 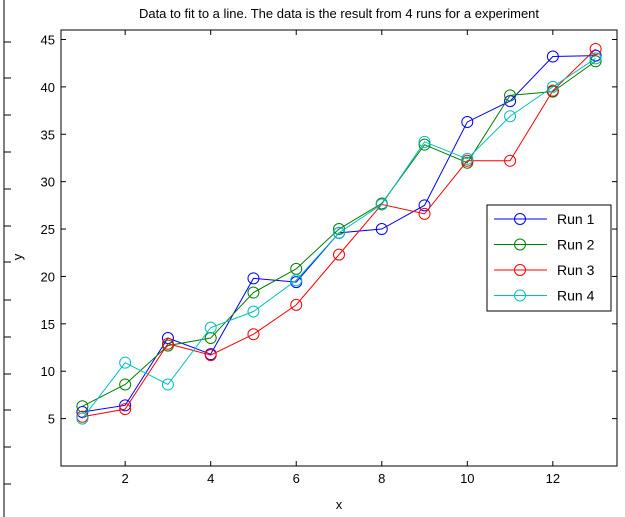 What do you see at coordinates (17, 256) in the screenshot?
I see `y-axis-label: y` at bounding box center [17, 256].